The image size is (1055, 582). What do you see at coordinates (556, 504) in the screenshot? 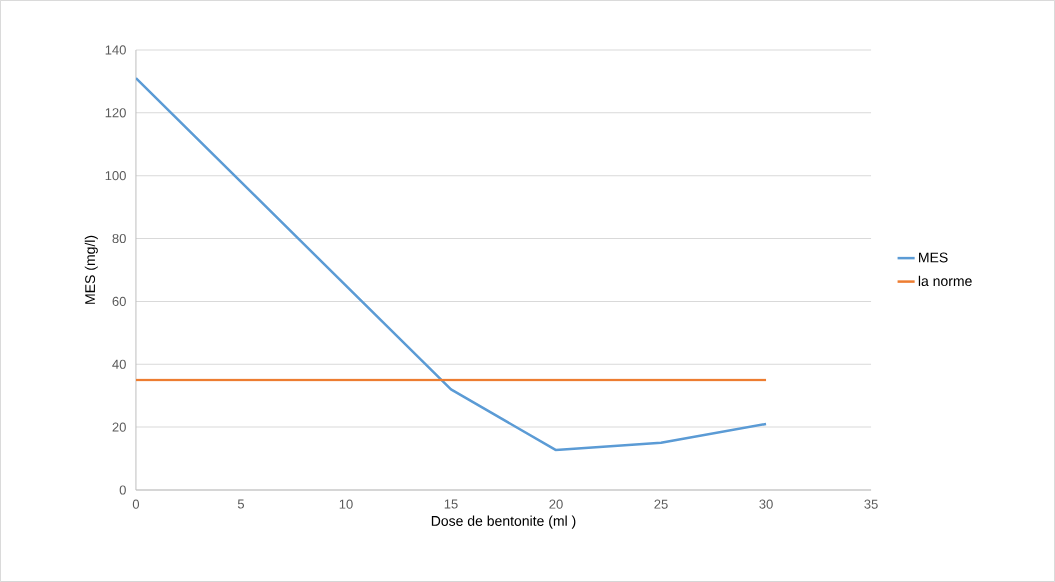
I see `x-tick-label: 20` at bounding box center [556, 504].